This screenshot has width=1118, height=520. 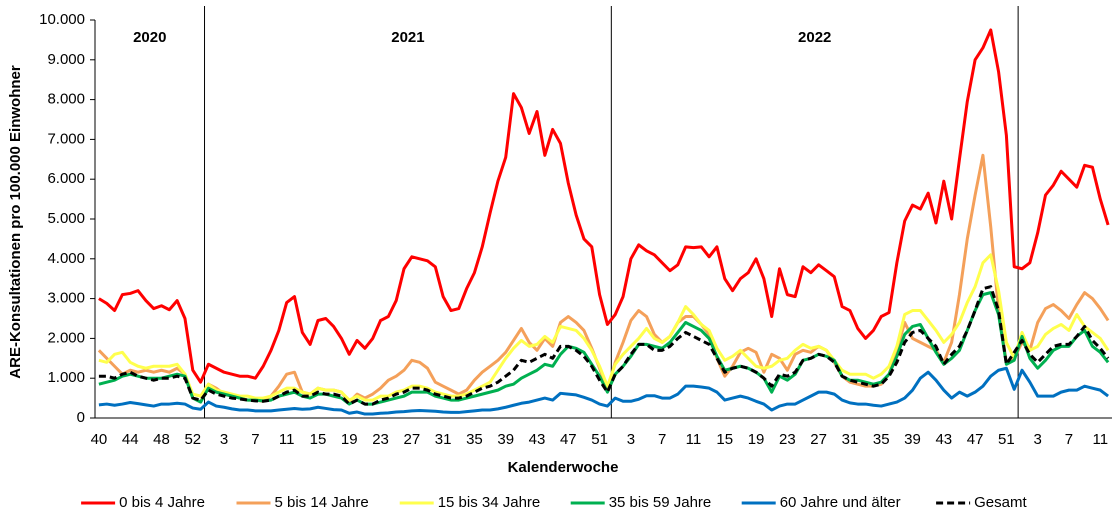 What do you see at coordinates (15, 222) in the screenshot?
I see `y-axis-title: ARE-Konsultationen pro 100.000 Einwohner` at bounding box center [15, 222].